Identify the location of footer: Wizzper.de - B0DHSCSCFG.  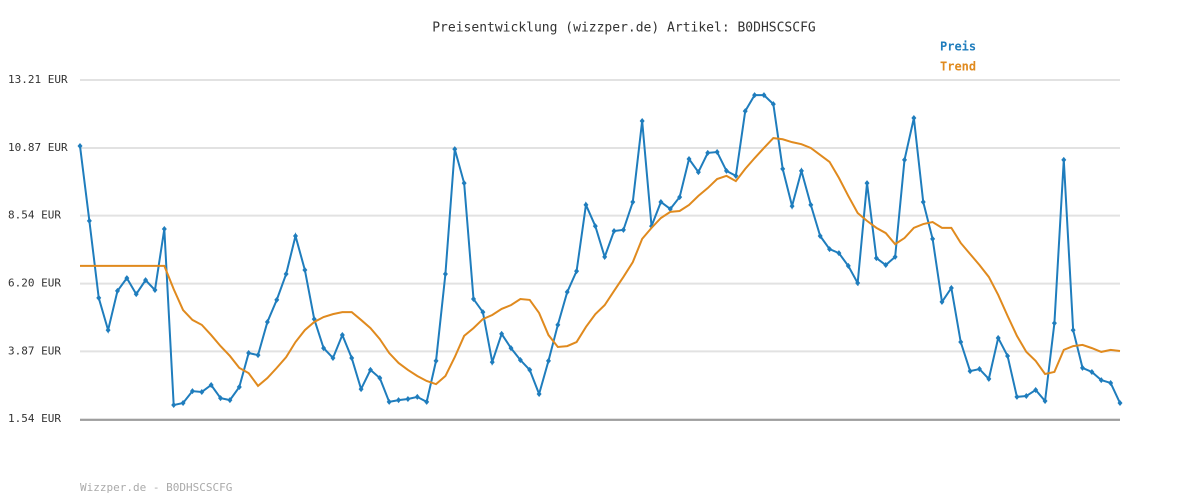
(156, 487).